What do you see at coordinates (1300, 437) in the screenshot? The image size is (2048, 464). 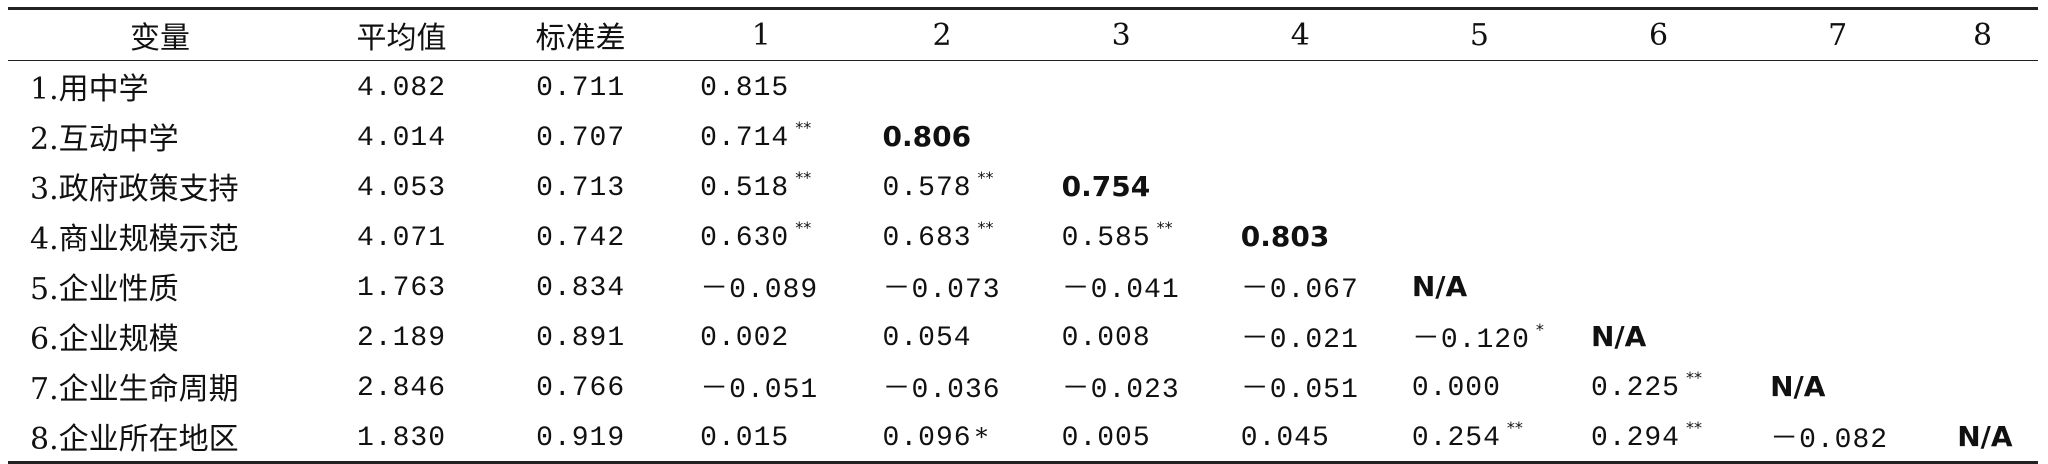 I see `correlation-cell: 0.045` at bounding box center [1300, 437].